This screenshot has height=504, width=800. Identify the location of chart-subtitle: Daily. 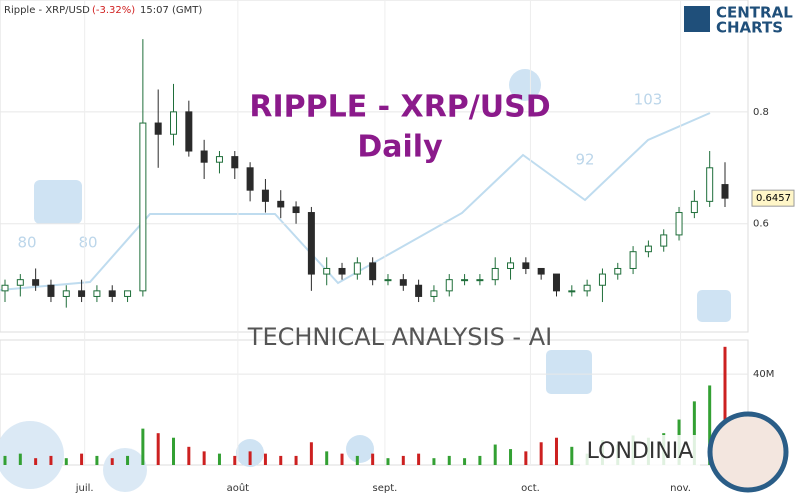
(400, 147).